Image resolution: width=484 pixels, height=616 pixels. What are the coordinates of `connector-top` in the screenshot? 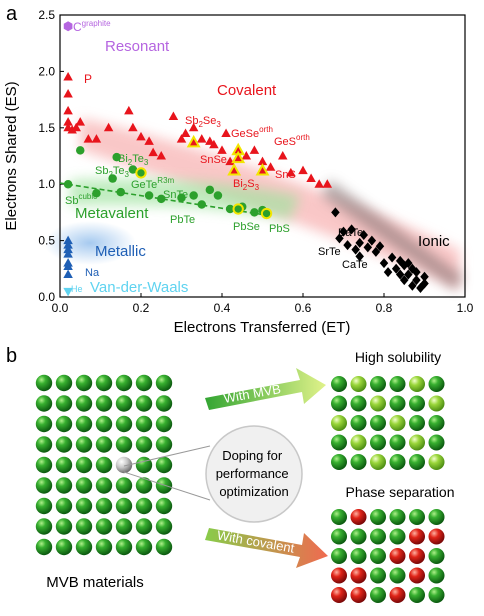 It's located at (167, 456).